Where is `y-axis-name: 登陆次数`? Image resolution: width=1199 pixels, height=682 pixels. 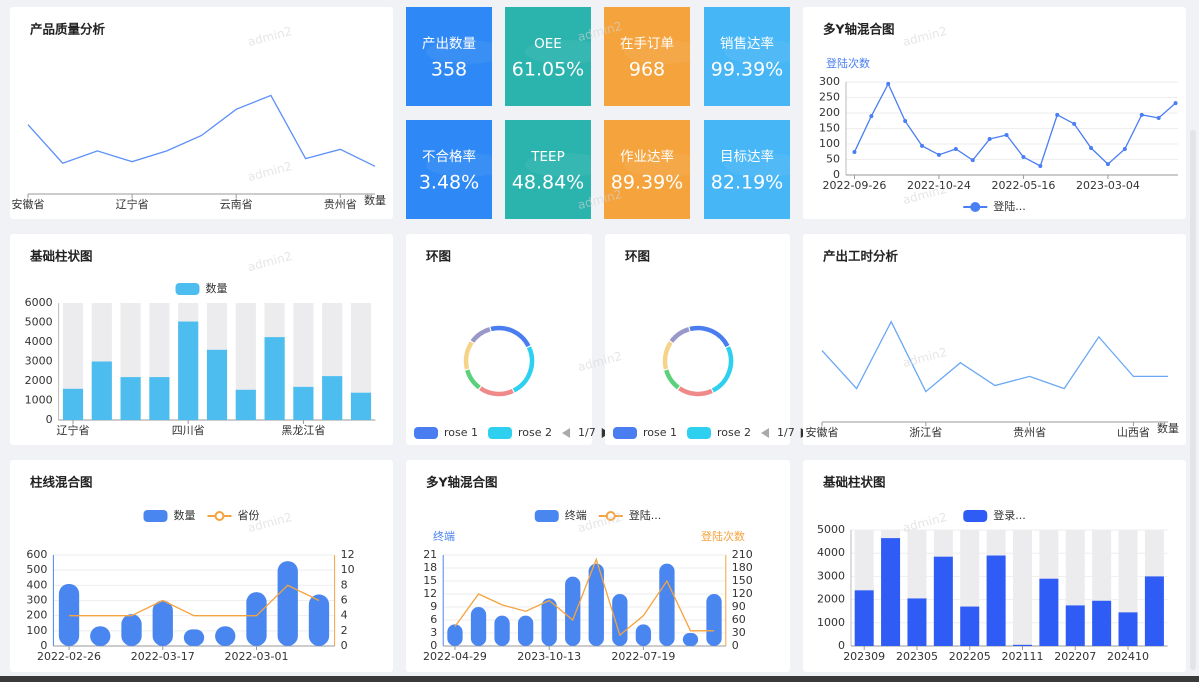
y-axis-name: 登陆次数 is located at coordinates (848, 63).